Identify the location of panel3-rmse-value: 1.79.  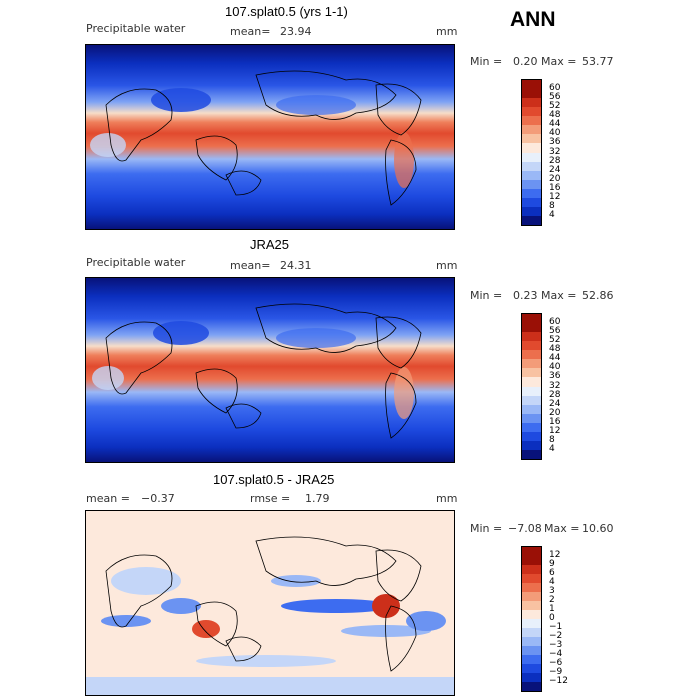
(317, 498).